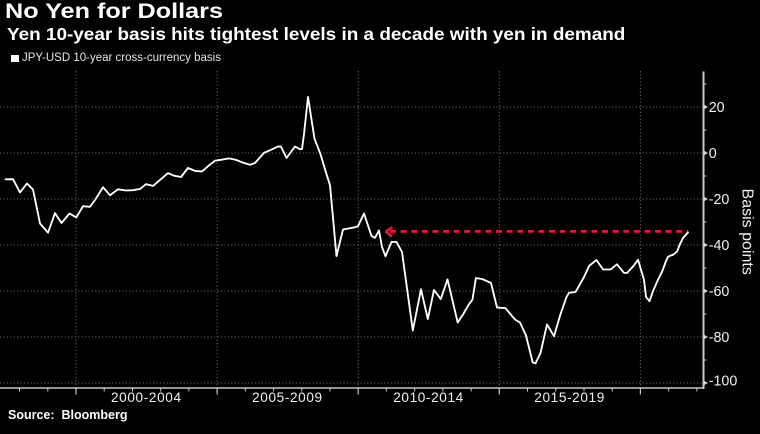  Describe the element at coordinates (719, 292) in the screenshot. I see `svg-text: -60` at that location.